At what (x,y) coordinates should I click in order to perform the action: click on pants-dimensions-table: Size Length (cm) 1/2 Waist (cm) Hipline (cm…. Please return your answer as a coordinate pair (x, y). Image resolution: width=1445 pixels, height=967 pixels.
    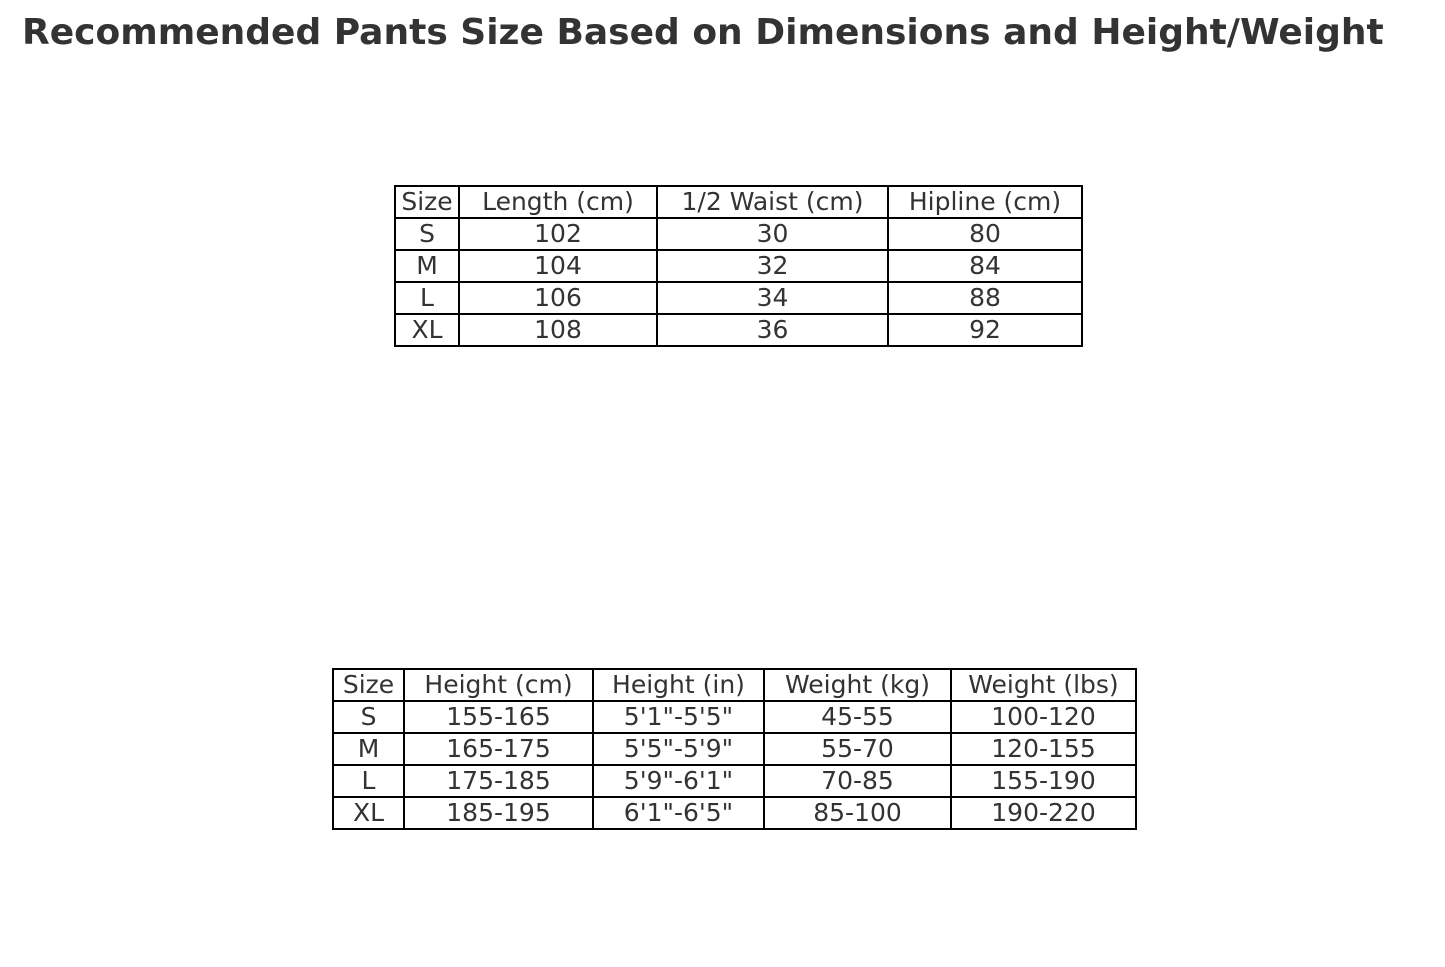
    Looking at the image, I should click on (738, 266).